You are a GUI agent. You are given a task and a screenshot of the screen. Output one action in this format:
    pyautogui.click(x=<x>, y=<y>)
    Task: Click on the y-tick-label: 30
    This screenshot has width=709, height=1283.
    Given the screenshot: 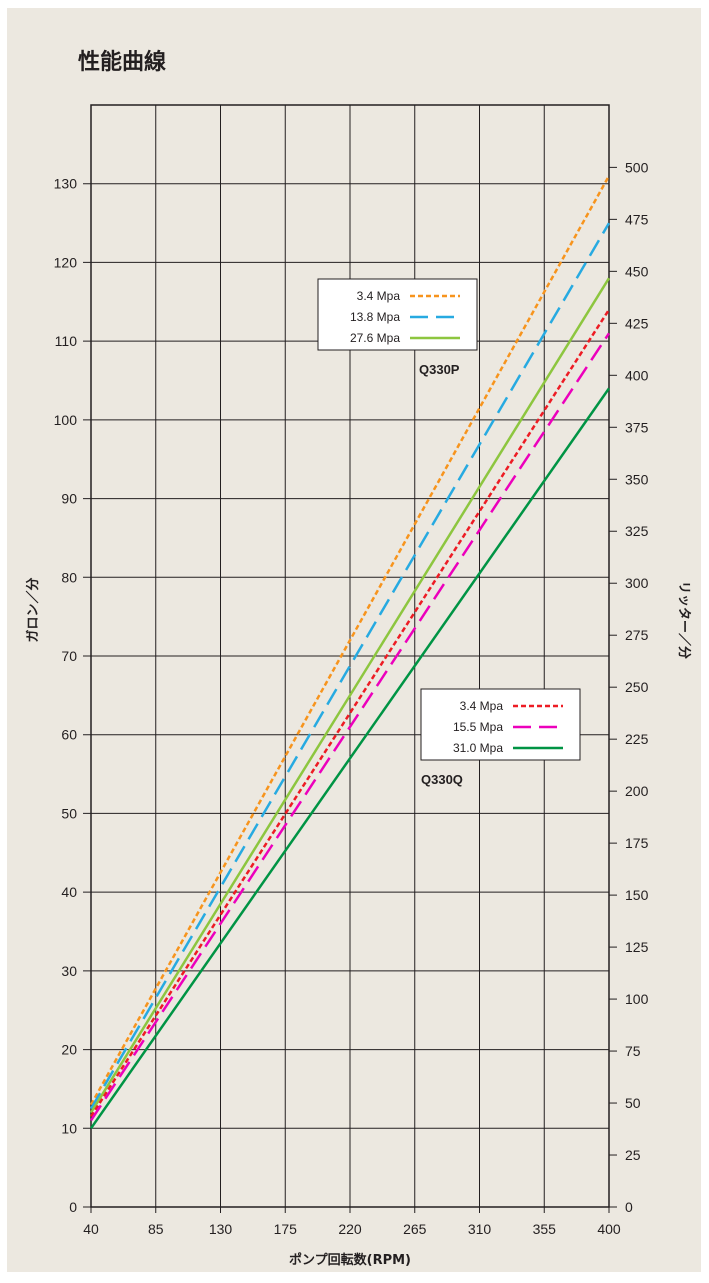 What is the action you would take?
    pyautogui.click(x=69, y=971)
    